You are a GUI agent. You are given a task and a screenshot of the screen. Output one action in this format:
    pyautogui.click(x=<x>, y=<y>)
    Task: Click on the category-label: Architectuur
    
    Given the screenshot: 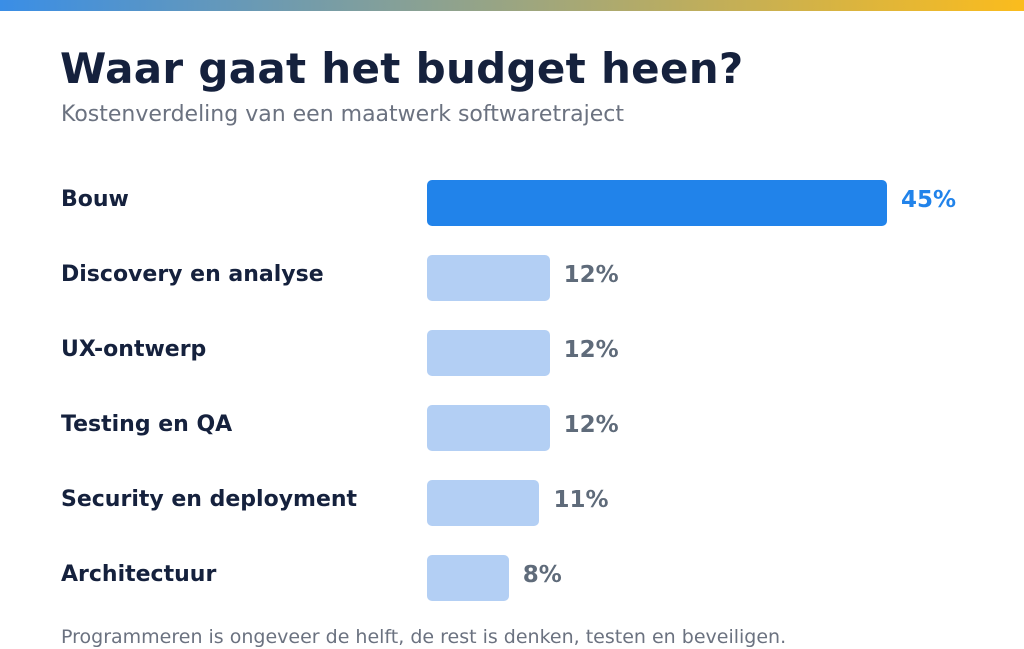 What is the action you would take?
    pyautogui.click(x=139, y=574)
    